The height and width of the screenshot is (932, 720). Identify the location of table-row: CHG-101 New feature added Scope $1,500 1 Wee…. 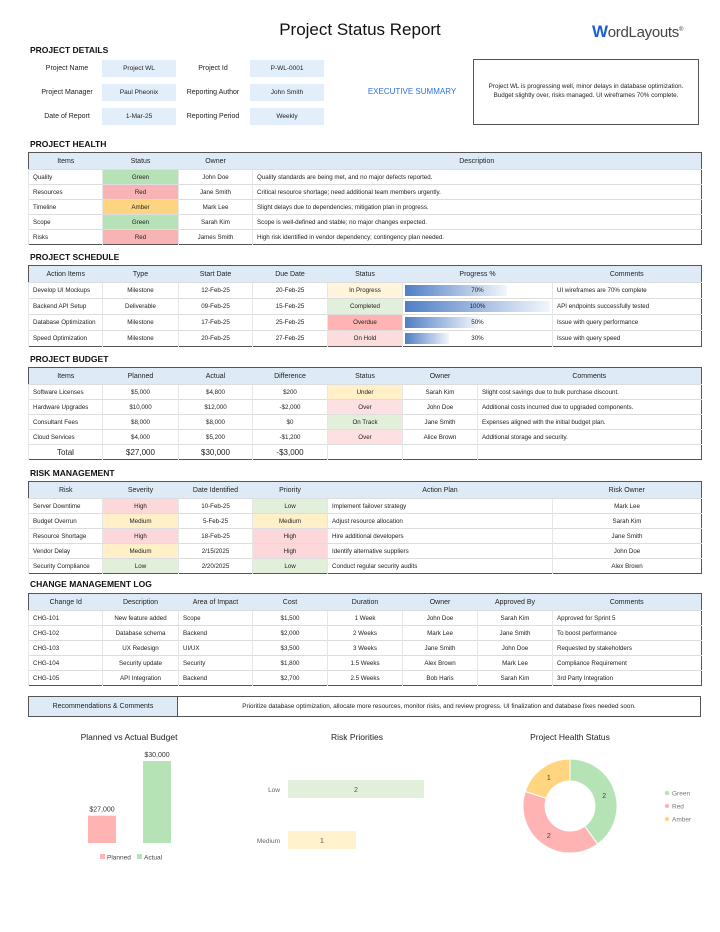
(365, 618).